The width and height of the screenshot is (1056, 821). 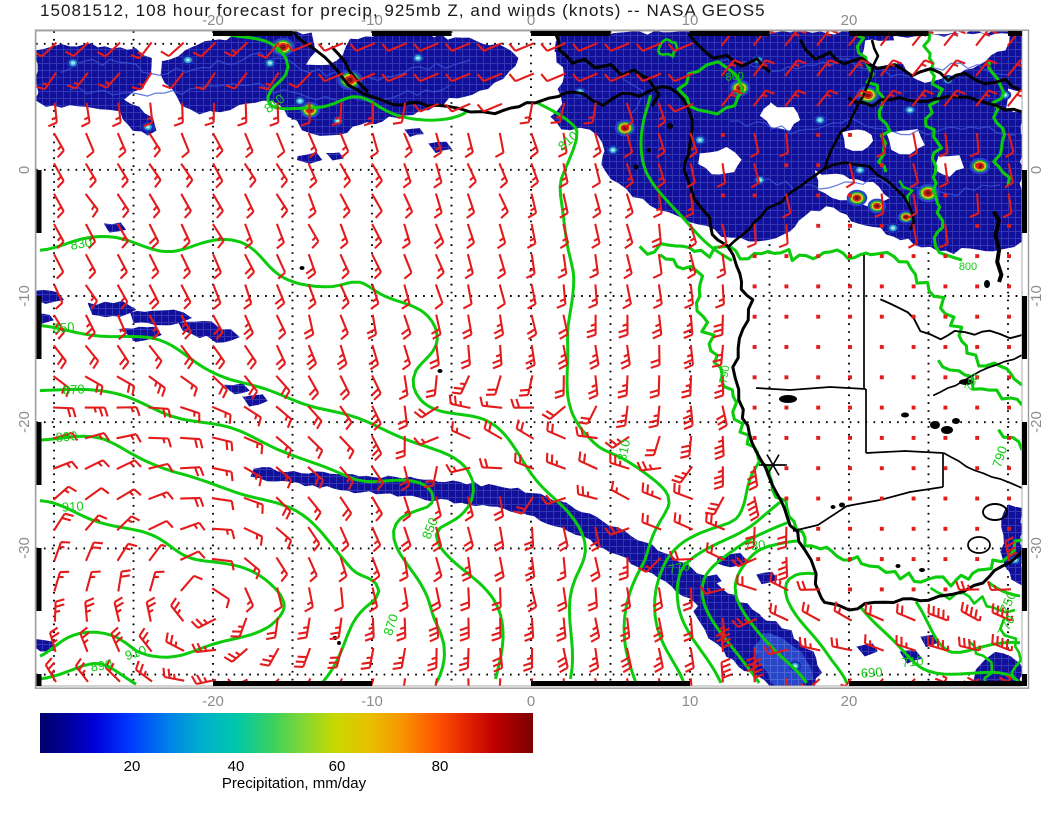 What do you see at coordinates (968, 267) in the screenshot?
I see `svg-text: 800` at bounding box center [968, 267].